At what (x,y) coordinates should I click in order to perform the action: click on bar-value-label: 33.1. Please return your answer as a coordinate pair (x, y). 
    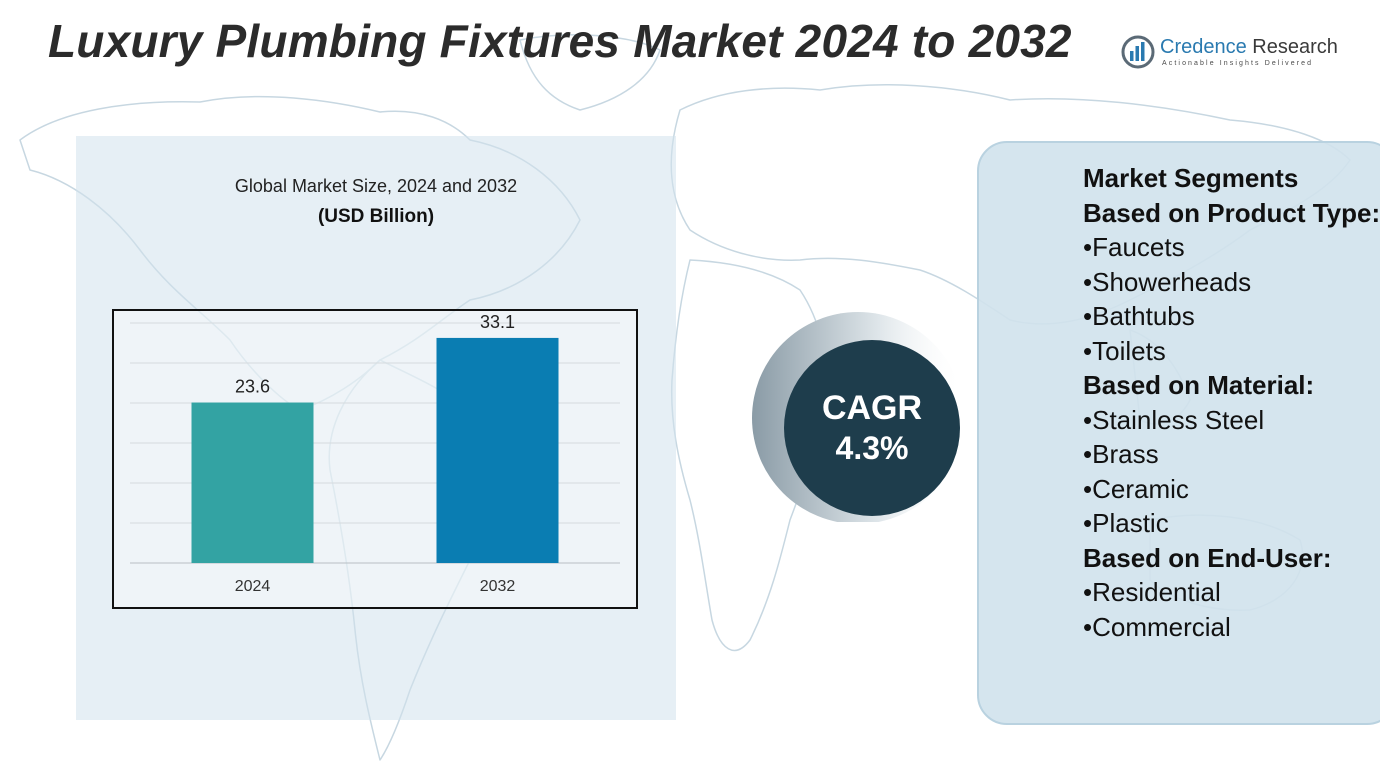
    Looking at the image, I should click on (497, 322).